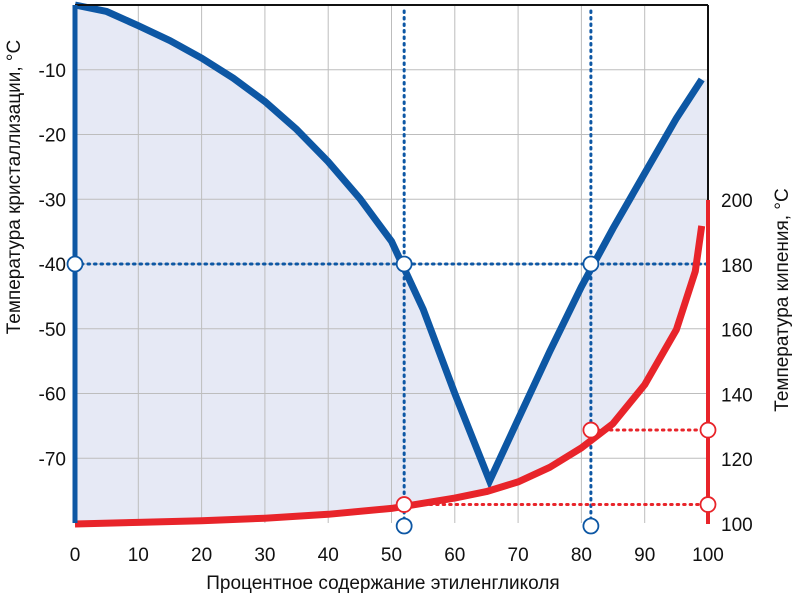 This screenshot has height=600, width=800. I want to click on x-tick-label: 50, so click(391, 555).